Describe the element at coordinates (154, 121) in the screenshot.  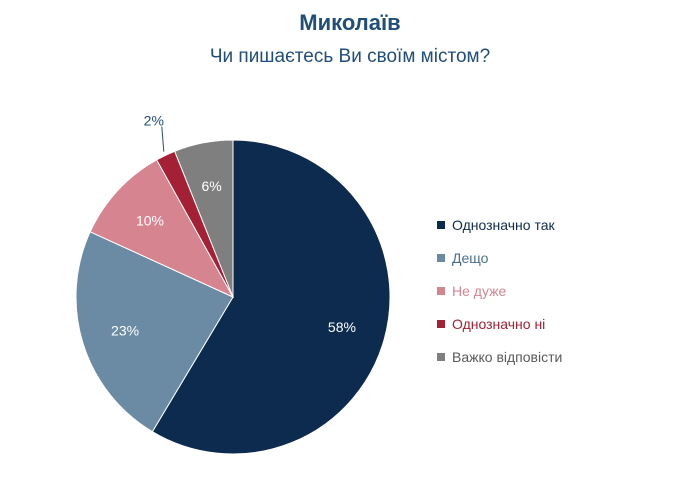
I see `data-label-4: 2%` at that location.